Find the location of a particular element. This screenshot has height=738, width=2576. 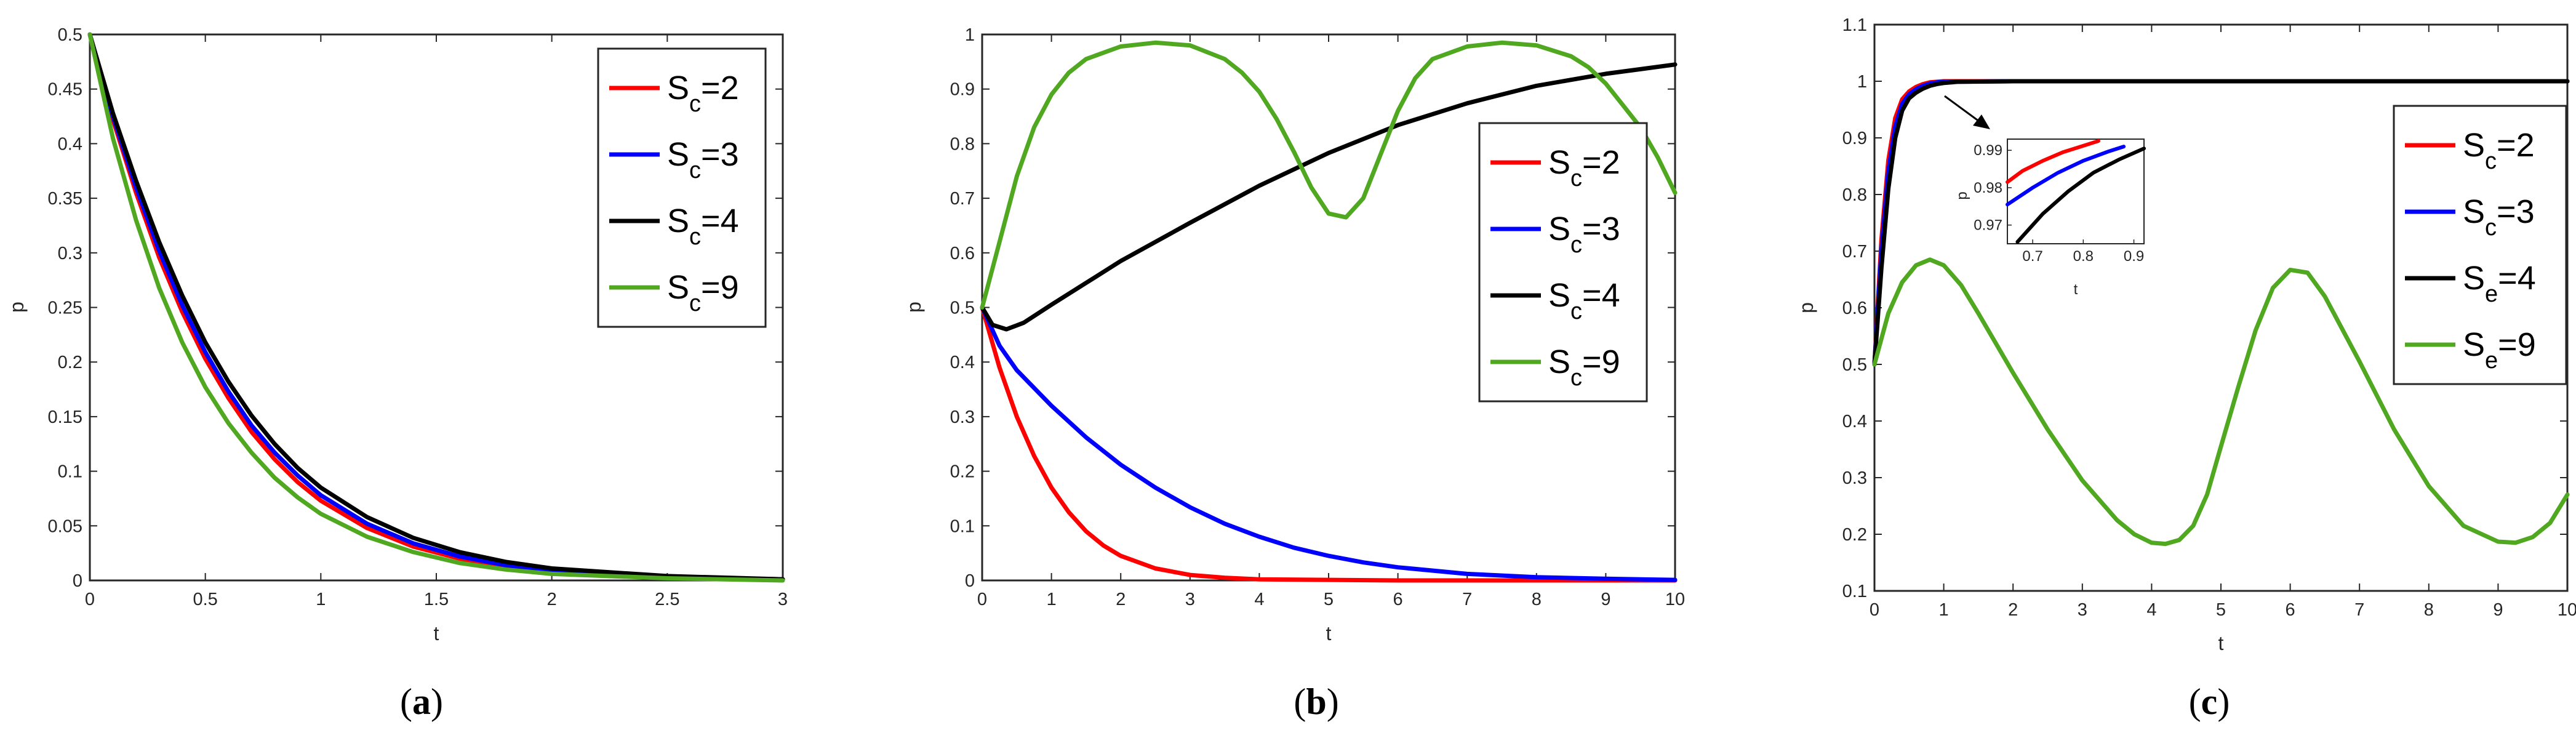

caption-letter-c: c is located at coordinates (2209, 701).